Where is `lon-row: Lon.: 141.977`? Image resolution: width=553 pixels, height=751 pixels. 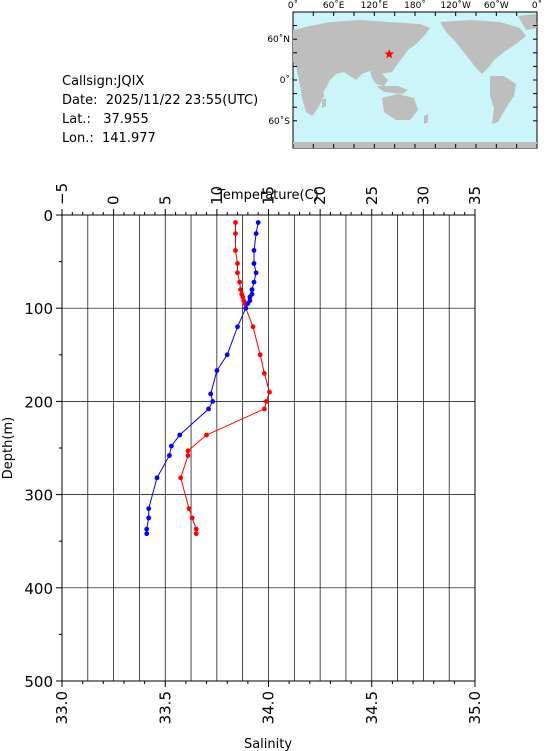
lon-row: Lon.: 141.977 is located at coordinates (160, 138).